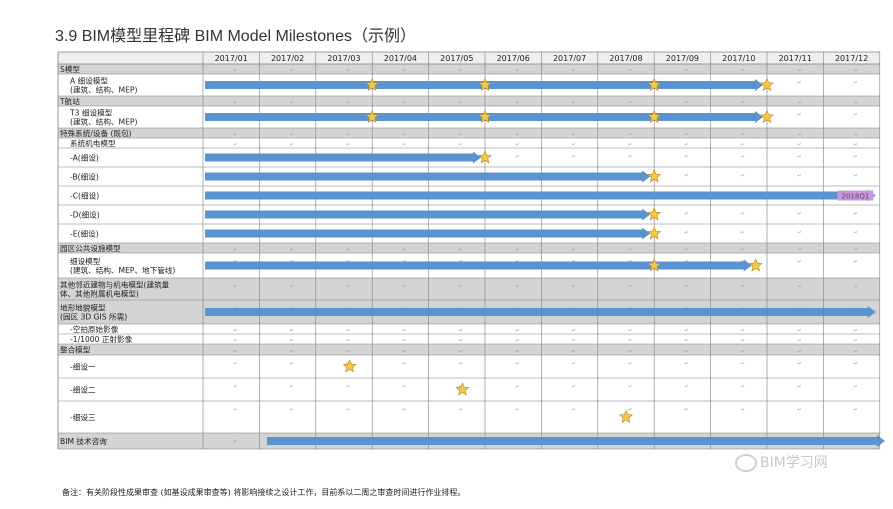  I want to click on wechat-icon, so click(746, 463).